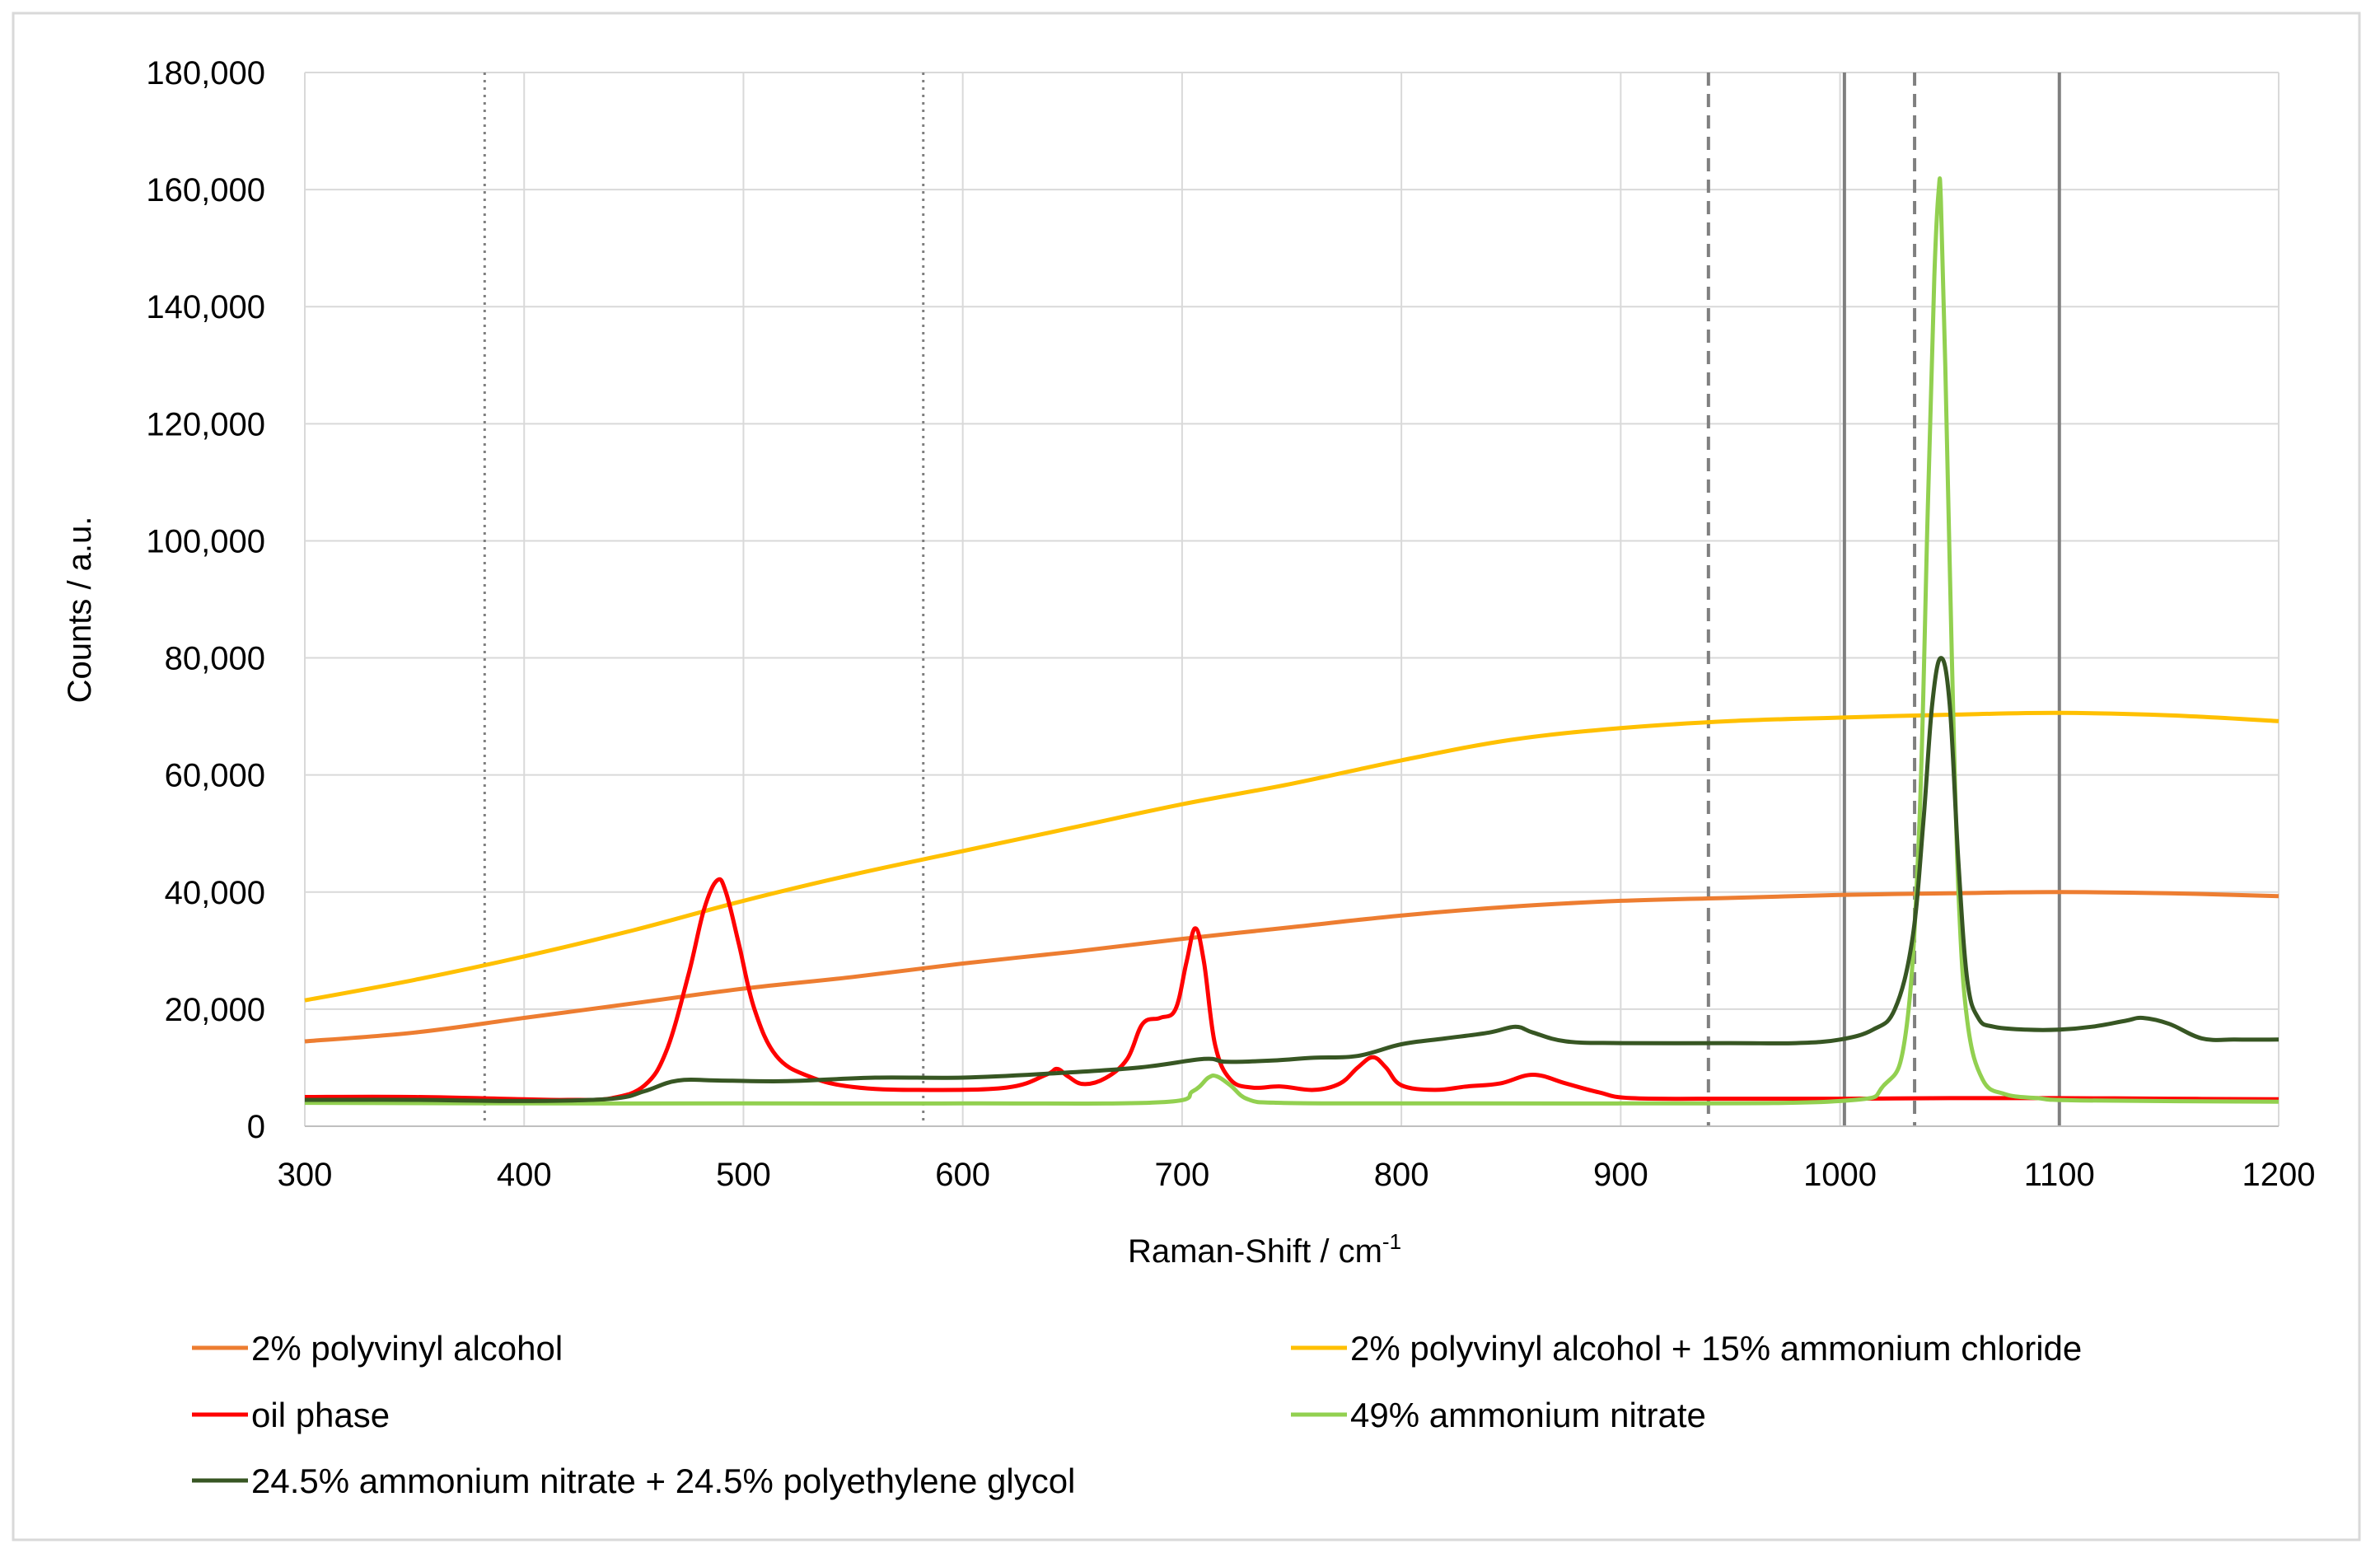  Describe the element at coordinates (524, 1175) in the screenshot. I see `x-tick-label: 400` at that location.